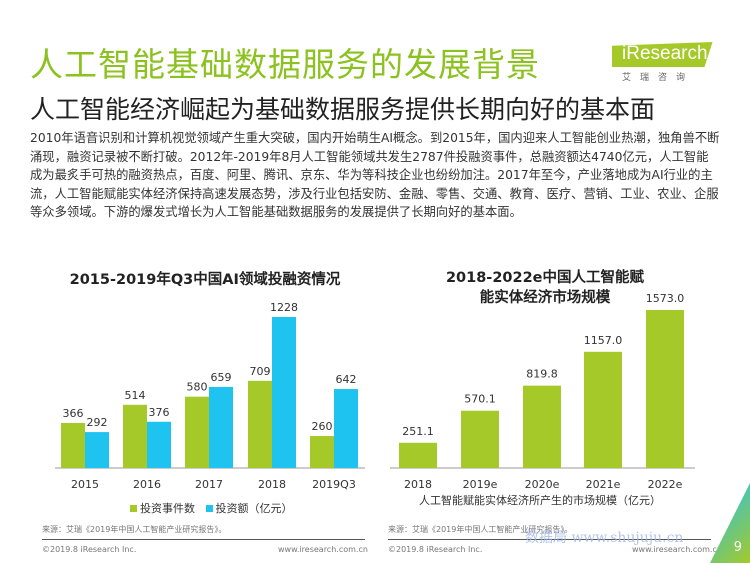  I want to click on chart2-data-label: 570.1, so click(480, 399).